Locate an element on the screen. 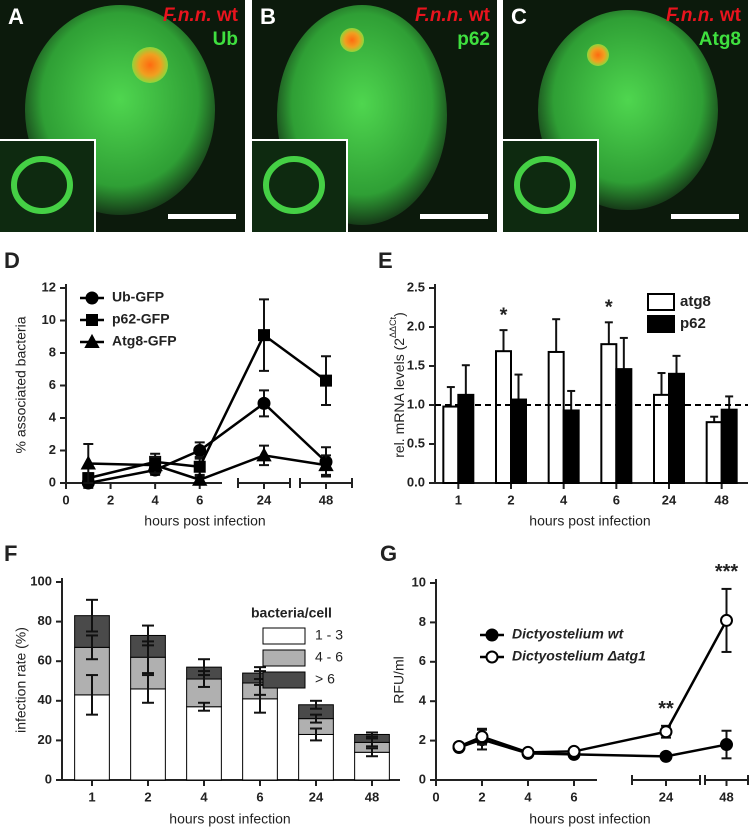 The width and height of the screenshot is (750, 832). marker-label: Atg8 is located at coordinates (720, 39).